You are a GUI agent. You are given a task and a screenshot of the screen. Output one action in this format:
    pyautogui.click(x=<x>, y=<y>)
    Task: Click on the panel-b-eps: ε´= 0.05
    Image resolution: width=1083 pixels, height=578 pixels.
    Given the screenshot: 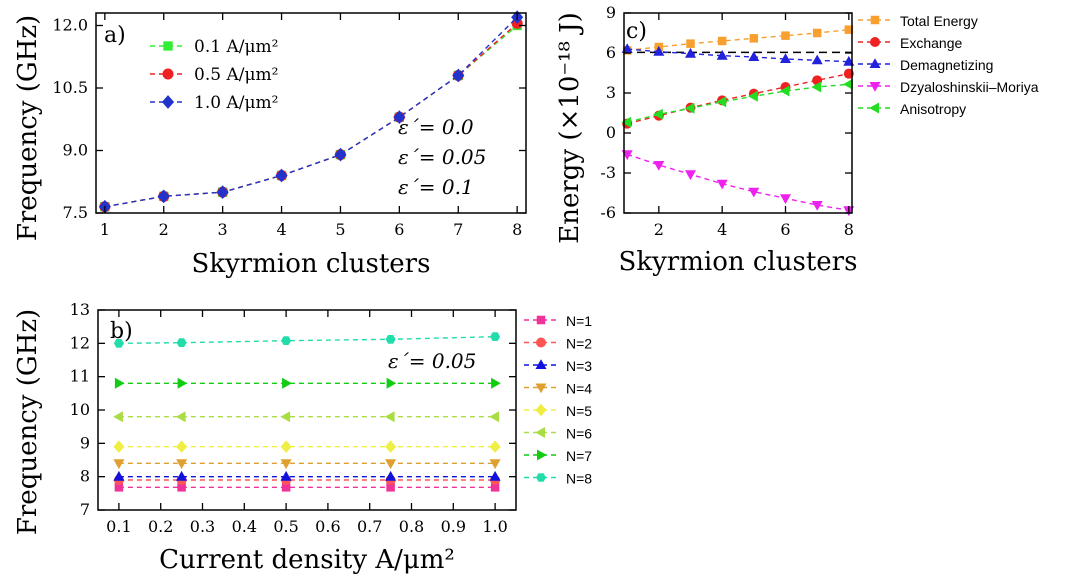 What is the action you would take?
    pyautogui.click(x=432, y=361)
    